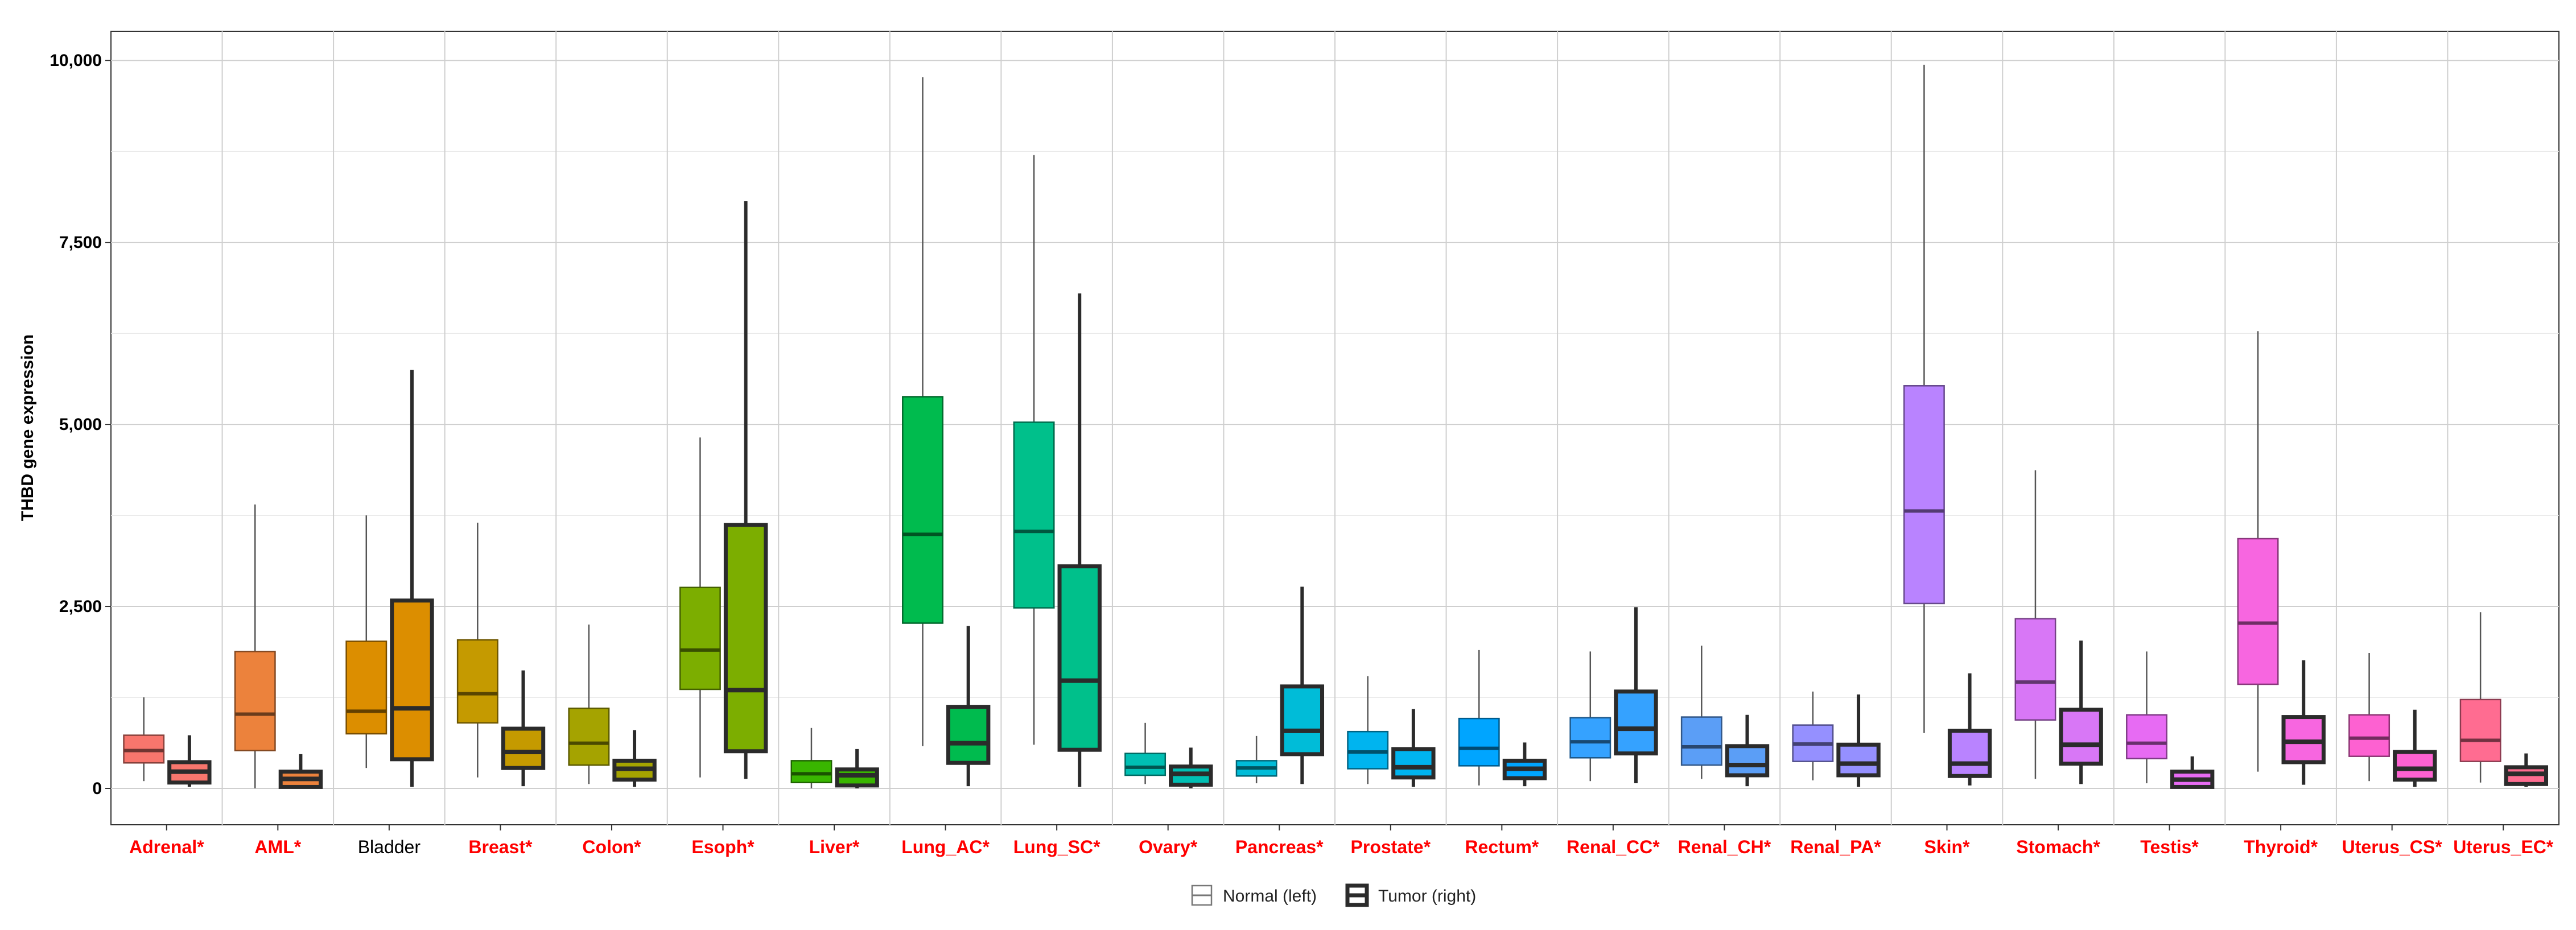 The height and width of the screenshot is (930, 2576). What do you see at coordinates (1168, 847) in the screenshot?
I see `x-tick-label: Ovary*` at bounding box center [1168, 847].